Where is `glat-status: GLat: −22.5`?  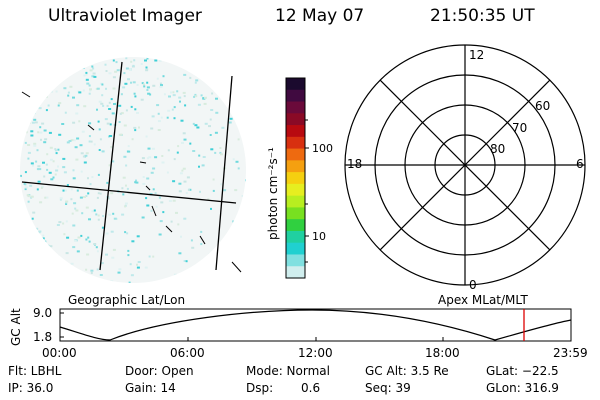 glat-status: GLat: −22.5 is located at coordinates (522, 371).